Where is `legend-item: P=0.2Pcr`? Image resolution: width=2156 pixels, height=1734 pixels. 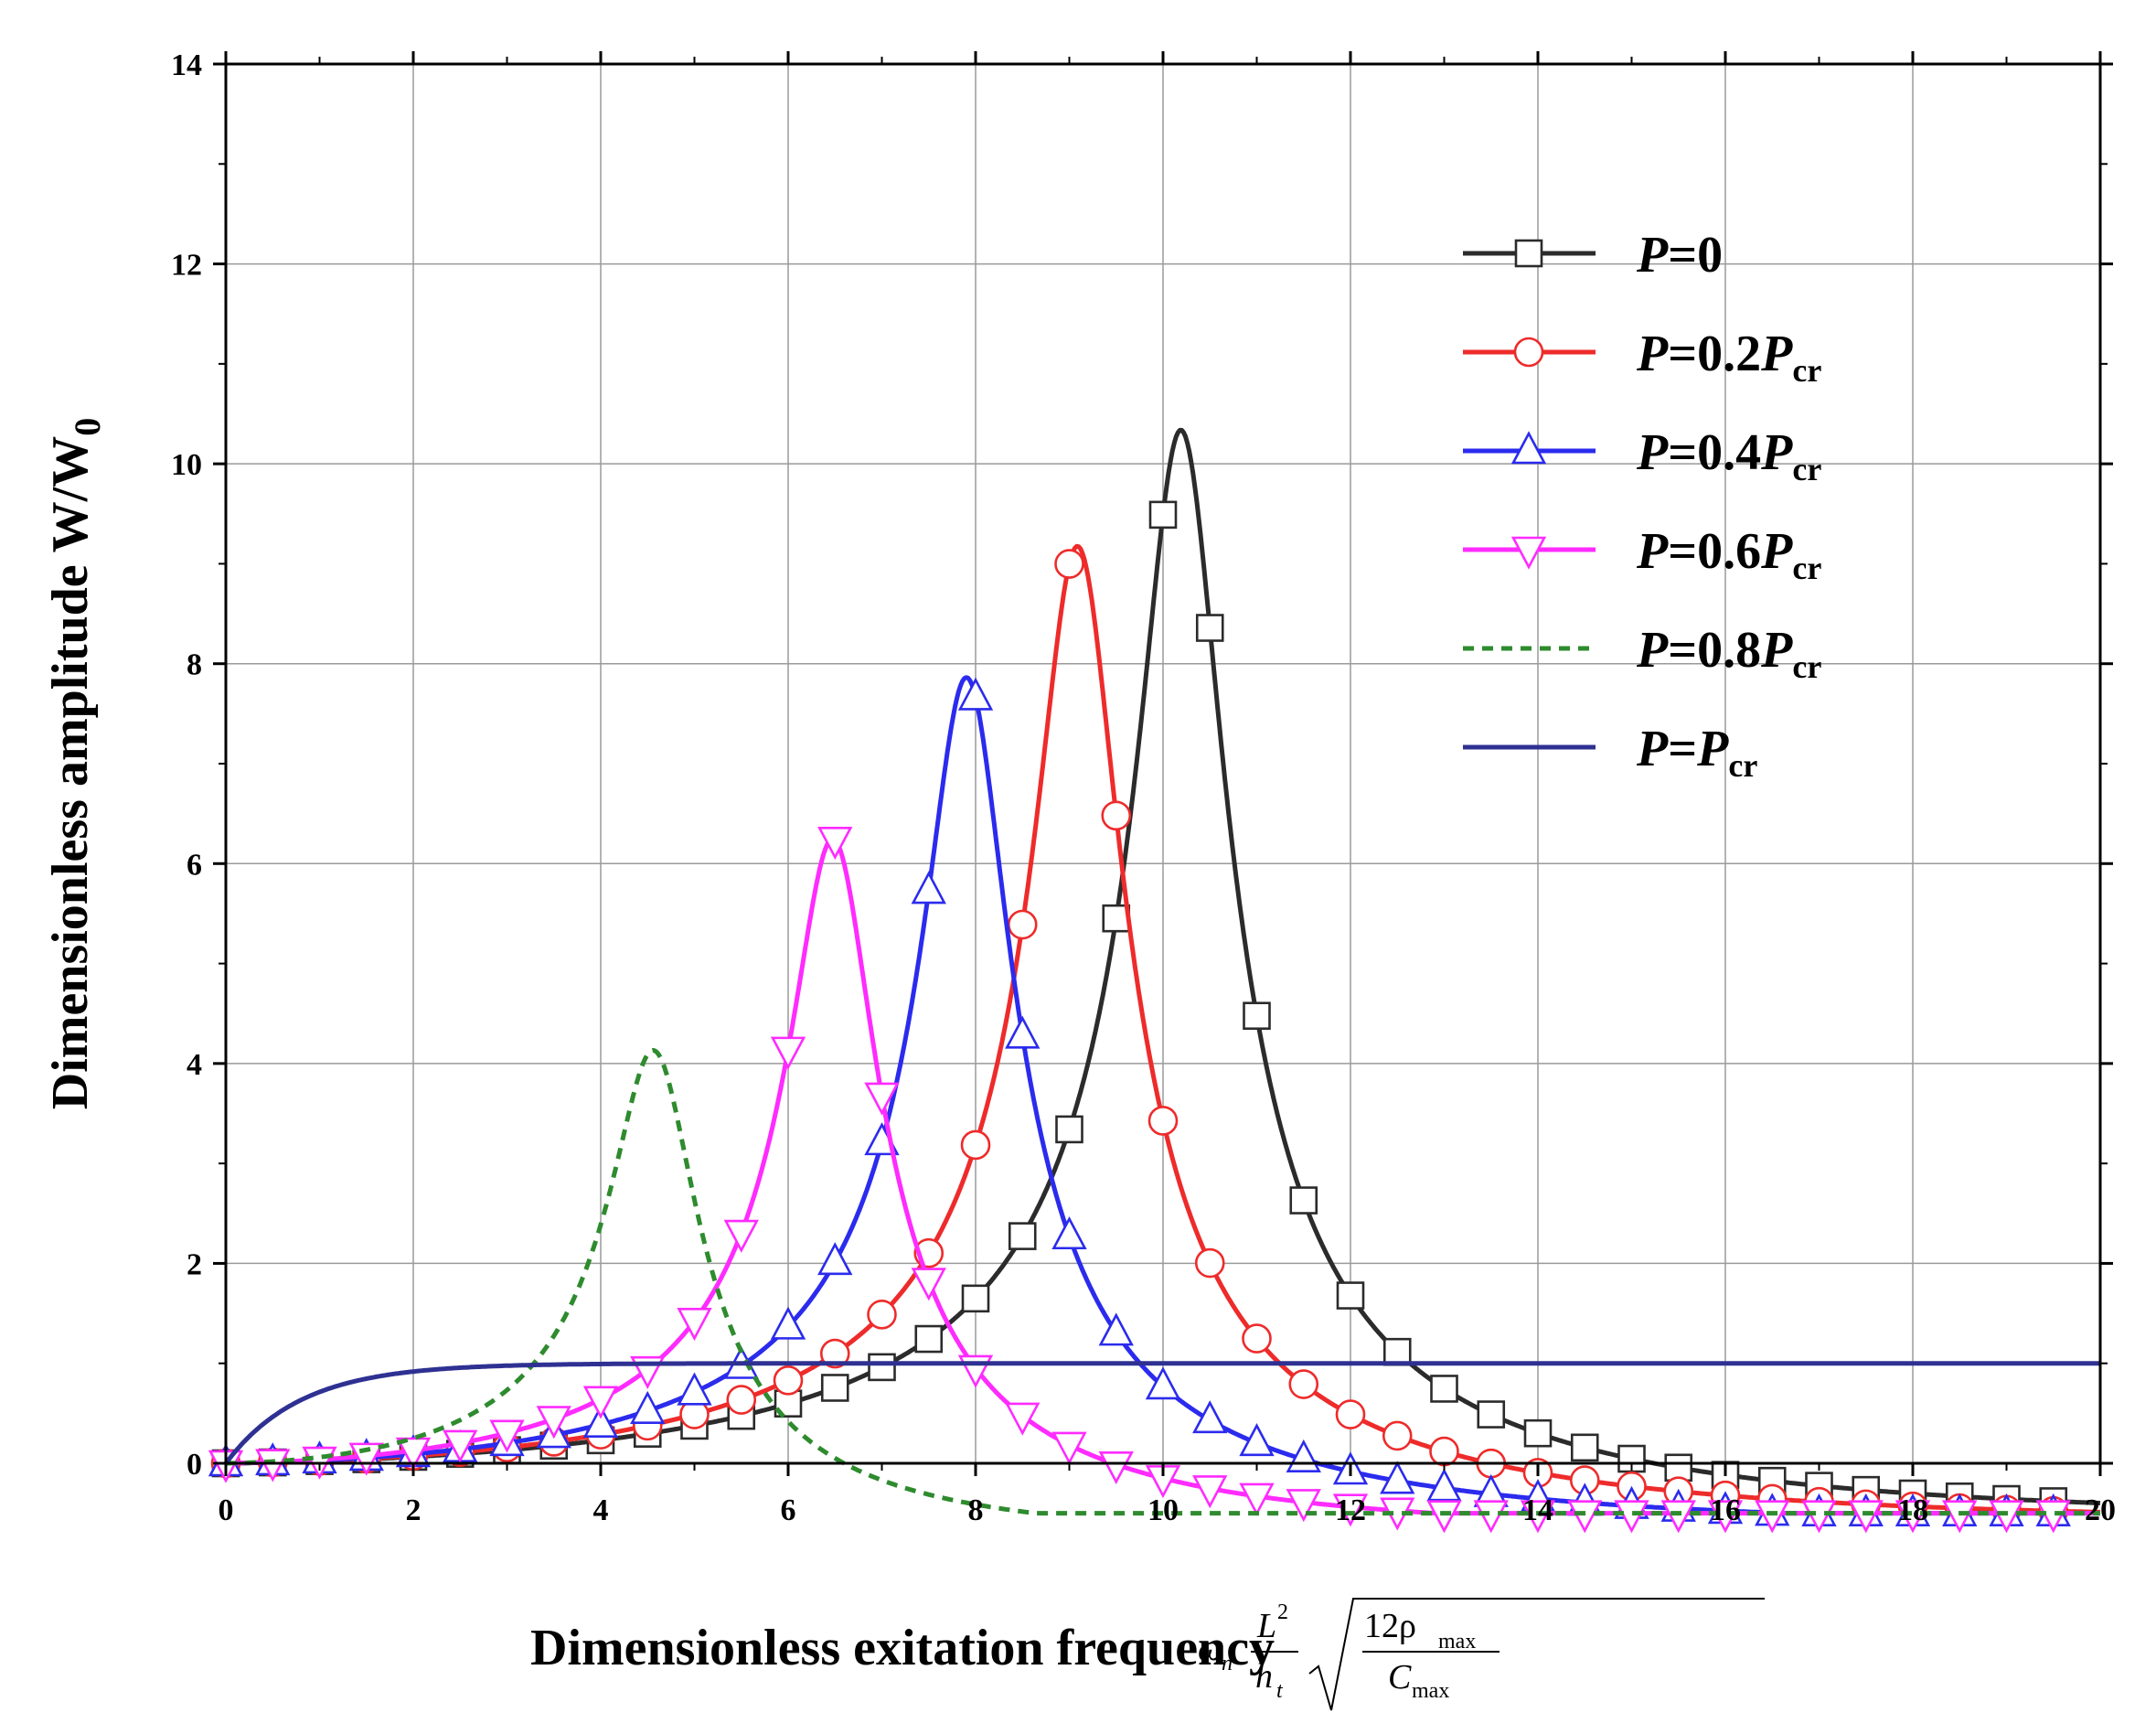 legend-item: P=0.2Pcr is located at coordinates (1642, 358).